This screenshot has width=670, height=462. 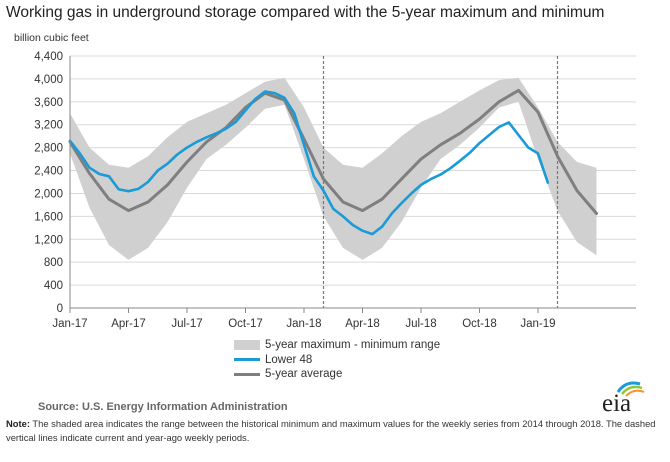 I want to click on legend-label-average: 5-year average, so click(x=304, y=374).